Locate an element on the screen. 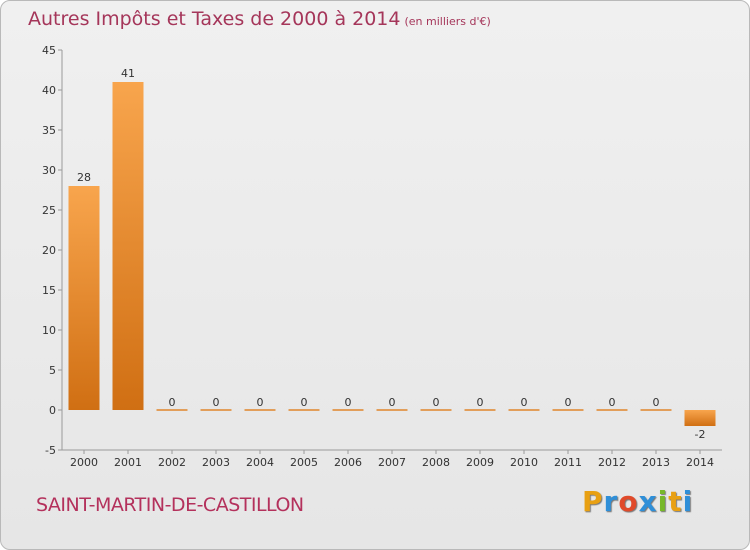  x-tick-label: 2012 is located at coordinates (612, 462).